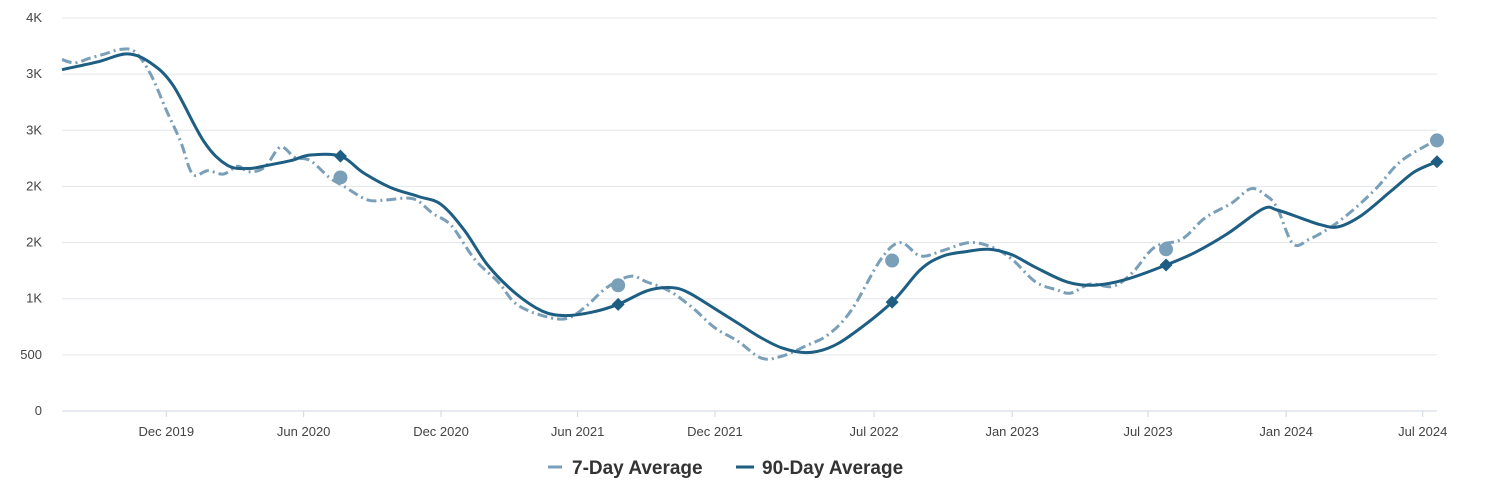 The image size is (1500, 500). What do you see at coordinates (441, 431) in the screenshot?
I see `x-tick-label: Dec 2020` at bounding box center [441, 431].